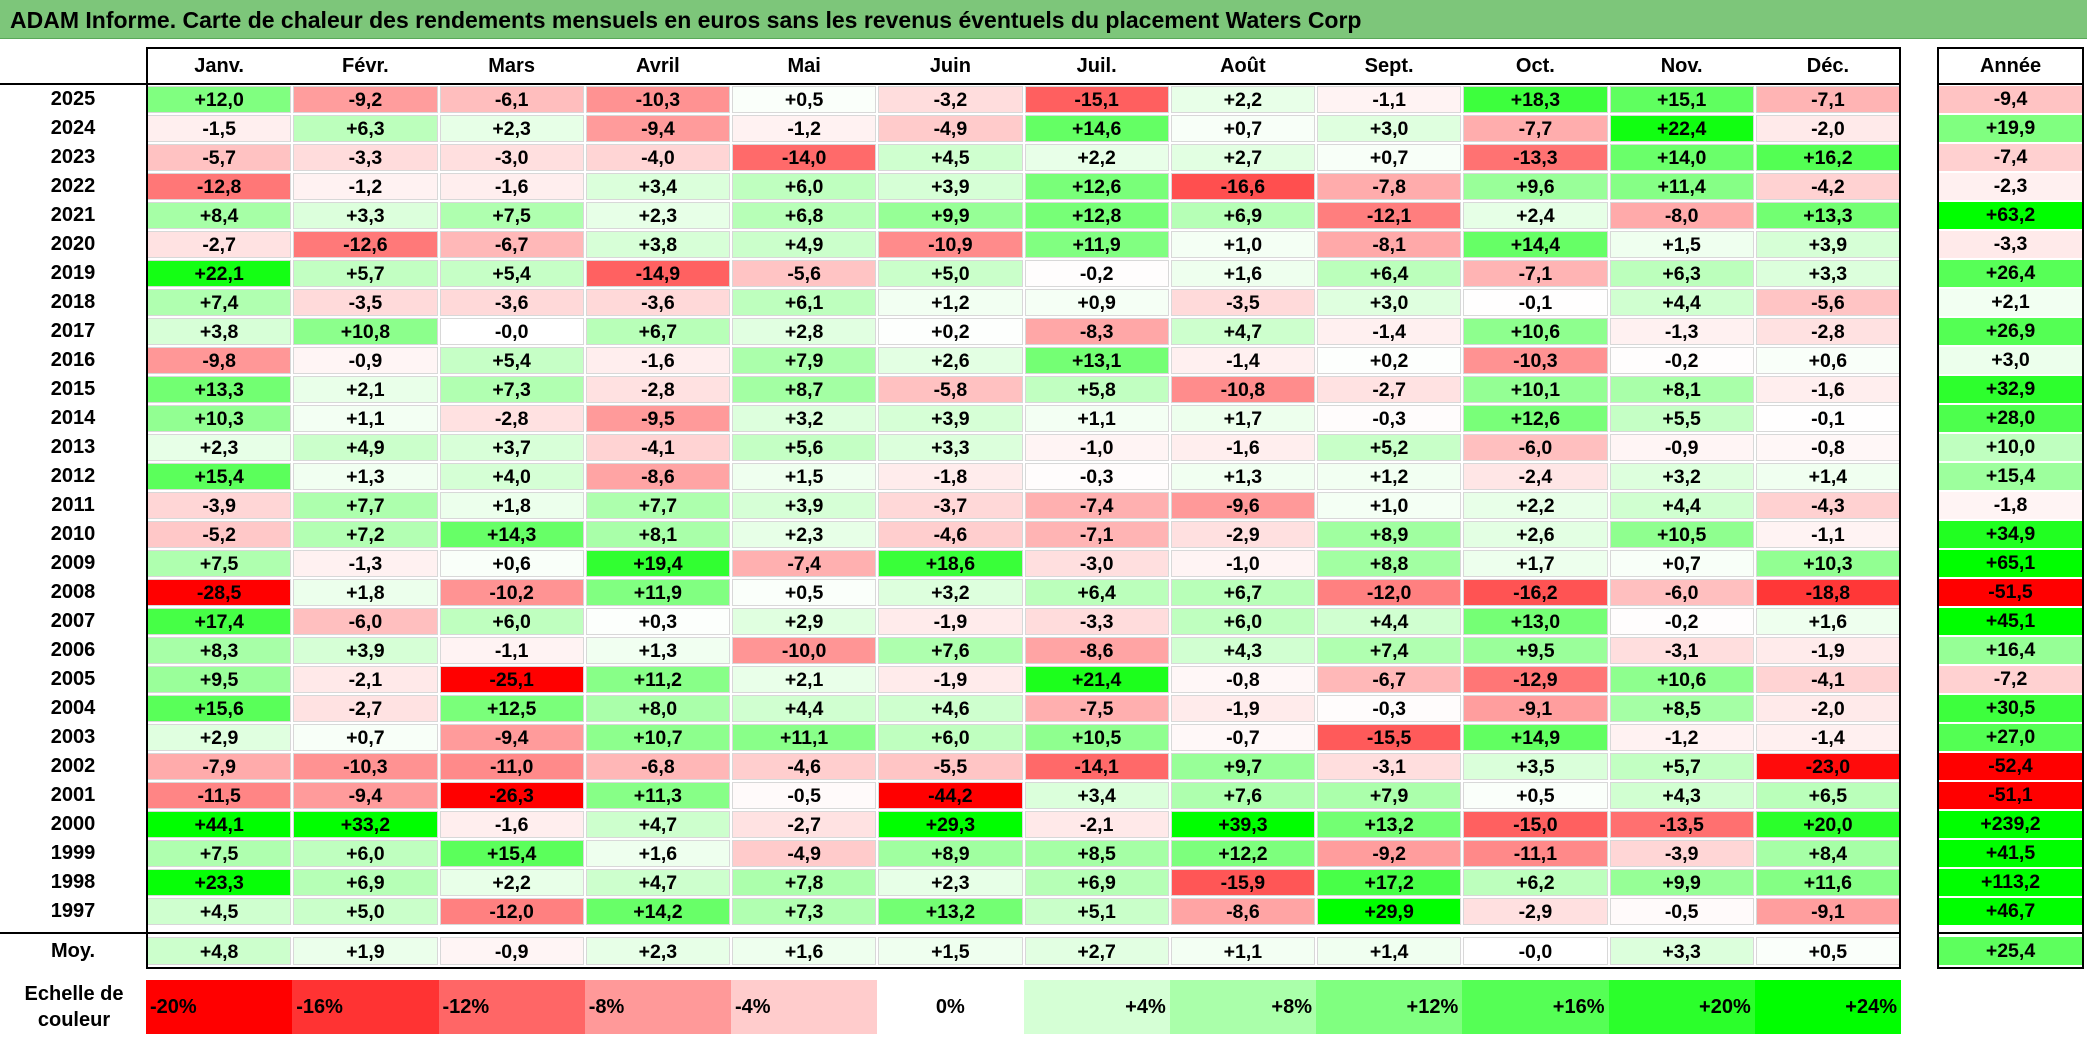  Describe the element at coordinates (1096, 99) in the screenshot. I see `heatmap-cell: -15,1` at that location.